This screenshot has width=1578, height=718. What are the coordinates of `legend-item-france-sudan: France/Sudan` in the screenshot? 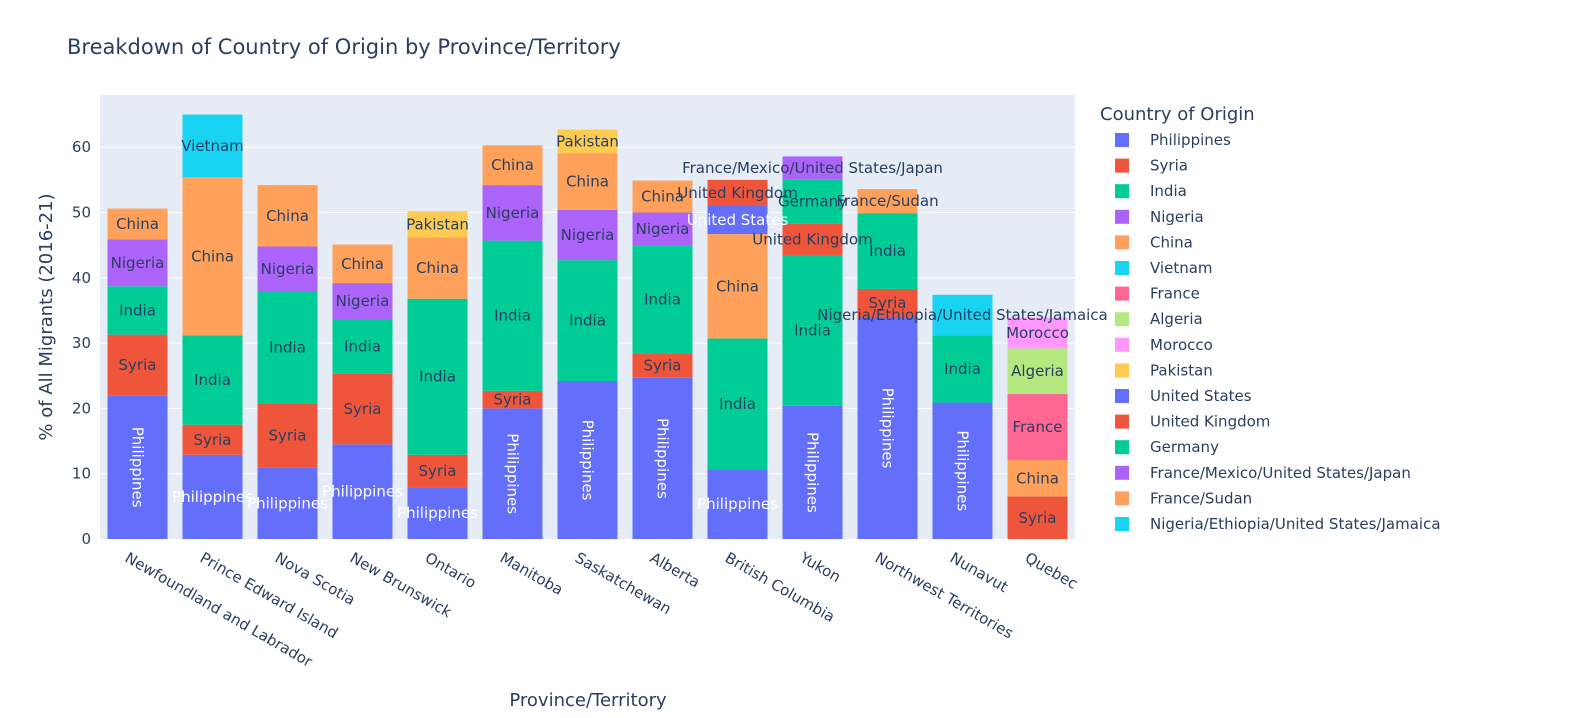 It's located at (1183, 498).